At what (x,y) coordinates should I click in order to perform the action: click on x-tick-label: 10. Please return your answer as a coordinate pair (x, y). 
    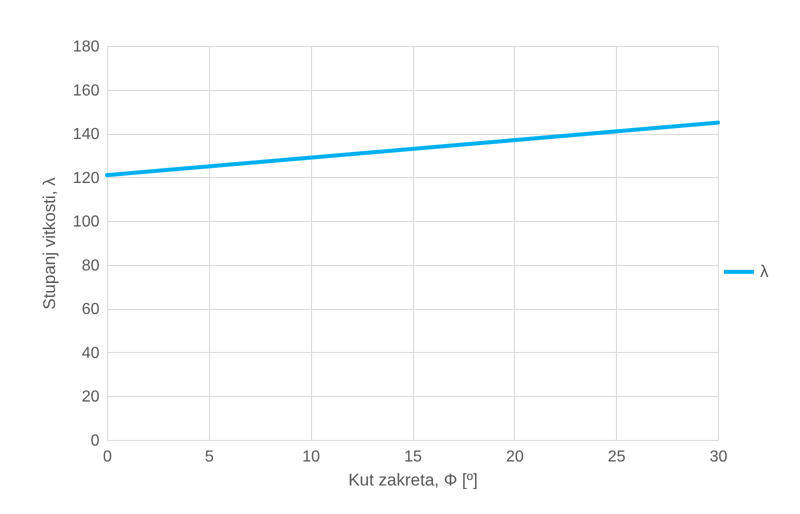
    Looking at the image, I should click on (311, 457).